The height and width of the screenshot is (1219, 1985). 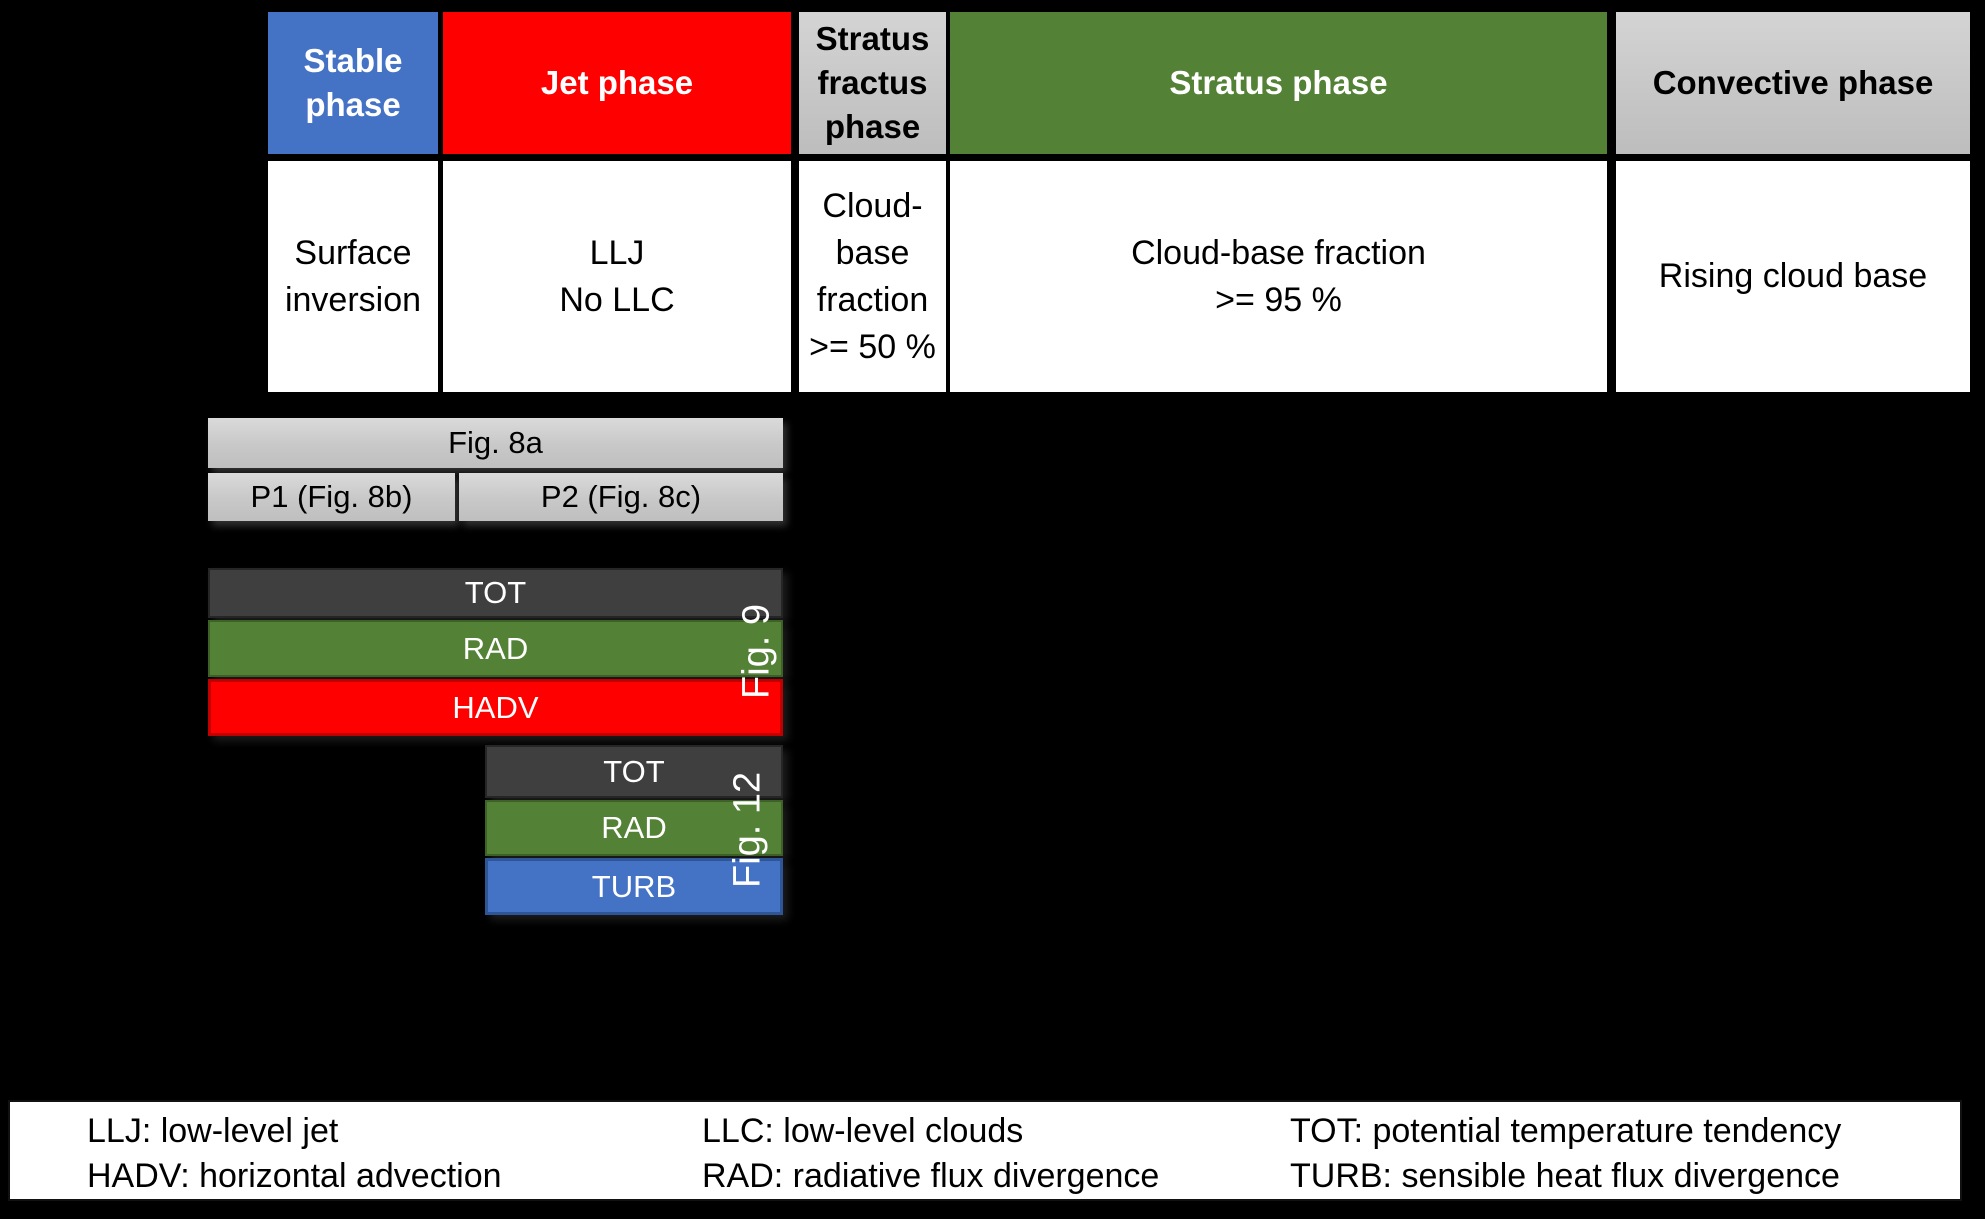 What do you see at coordinates (931, 1176) in the screenshot?
I see `legend-entry-rad: RAD: radiative flux divergence` at bounding box center [931, 1176].